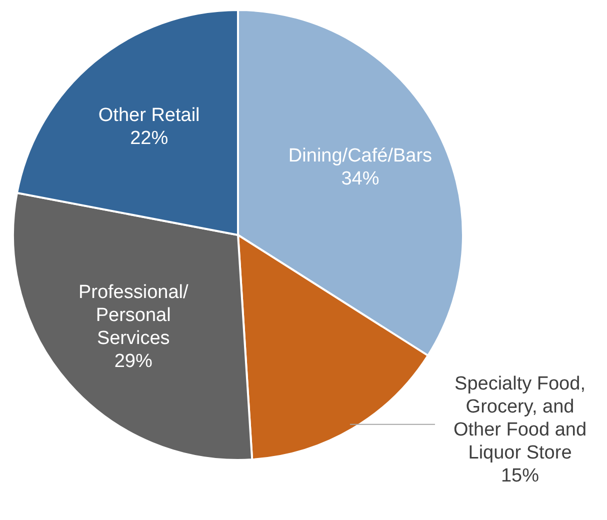 This screenshot has height=520, width=607. I want to click on data-label: 22%, so click(149, 139).